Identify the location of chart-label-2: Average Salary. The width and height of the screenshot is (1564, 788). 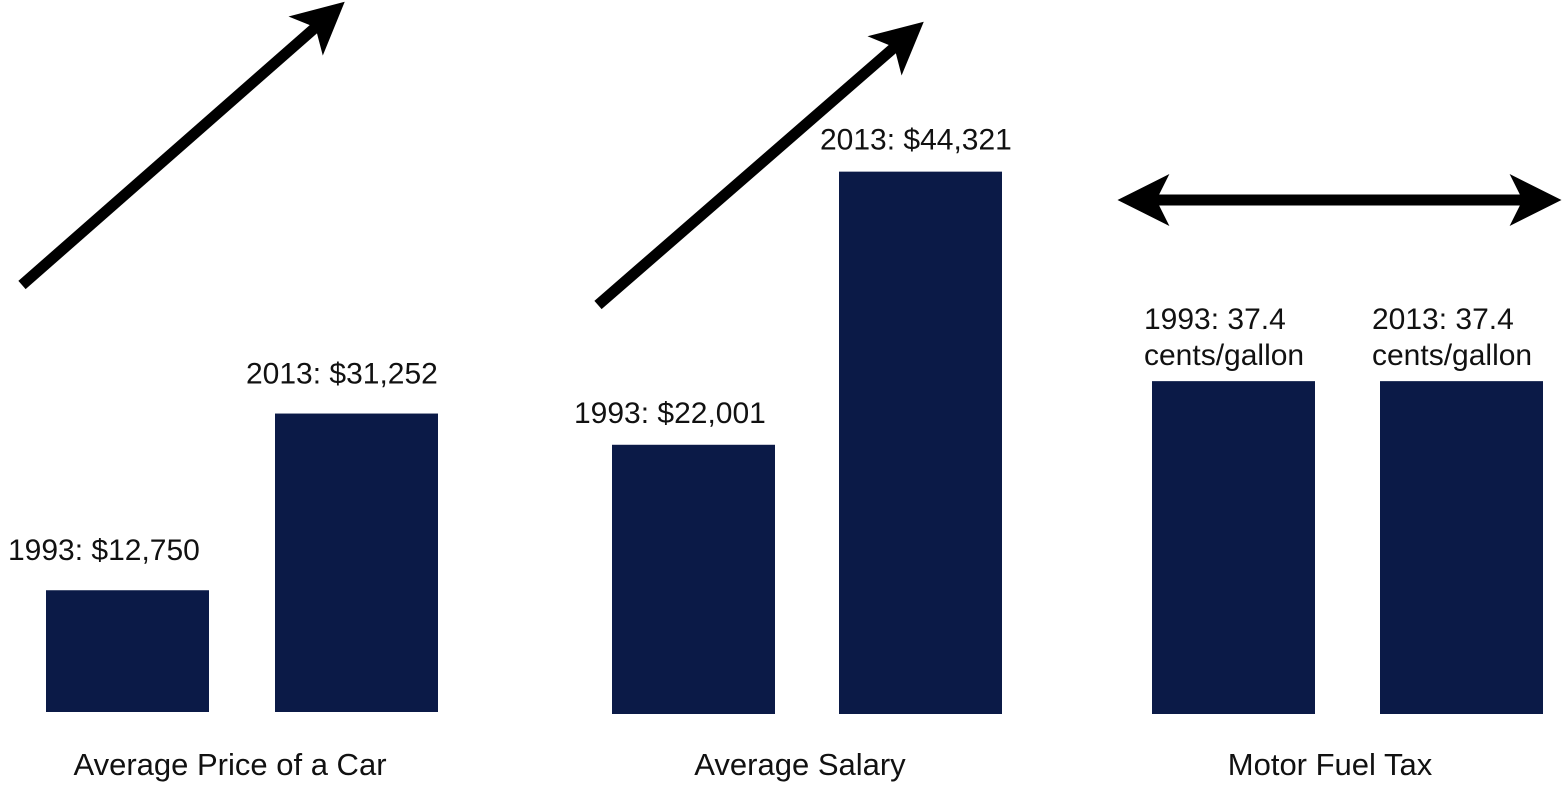
(800, 764).